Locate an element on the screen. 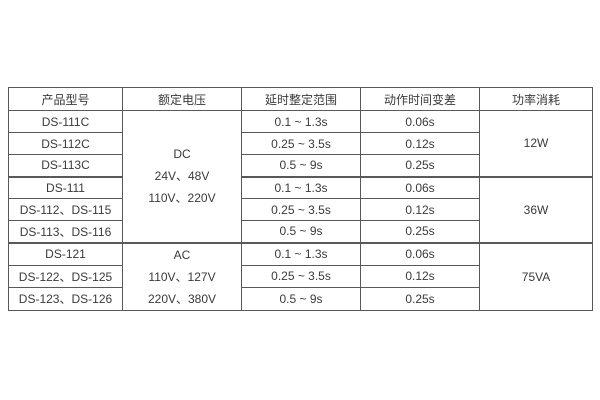 The width and height of the screenshot is (600, 400). model-cell: DS-112C is located at coordinates (65, 143).